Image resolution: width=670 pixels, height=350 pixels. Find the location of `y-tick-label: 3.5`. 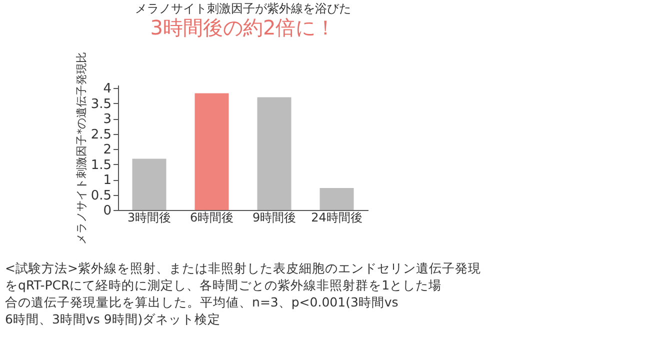

y-tick-label: 3.5 is located at coordinates (101, 104).